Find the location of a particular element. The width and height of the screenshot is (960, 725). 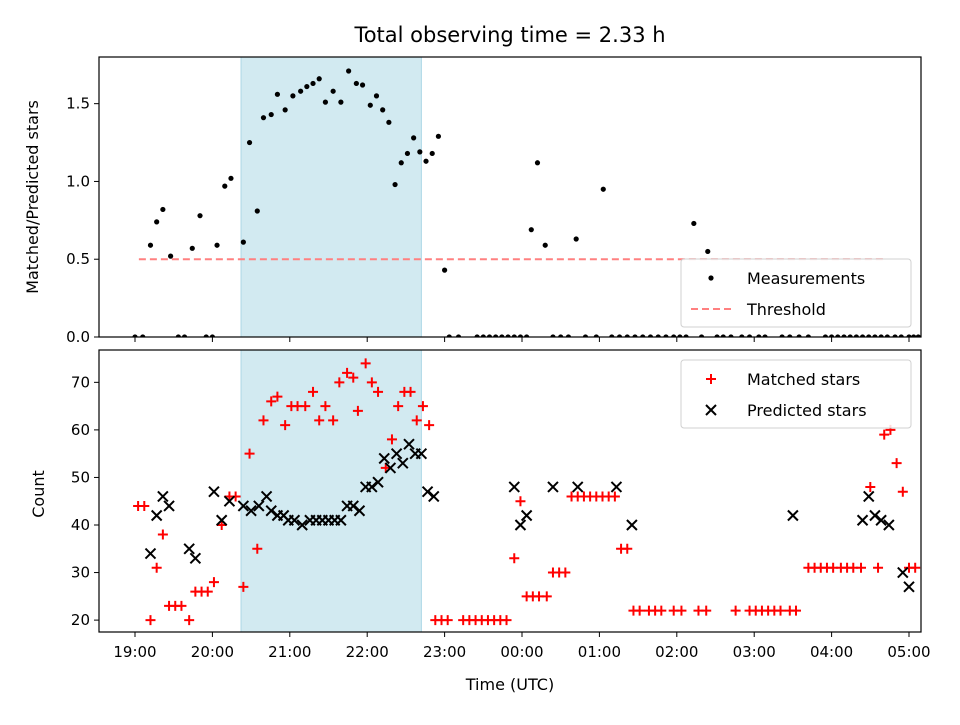

y-tick-label: 0.0 is located at coordinates (78, 337).